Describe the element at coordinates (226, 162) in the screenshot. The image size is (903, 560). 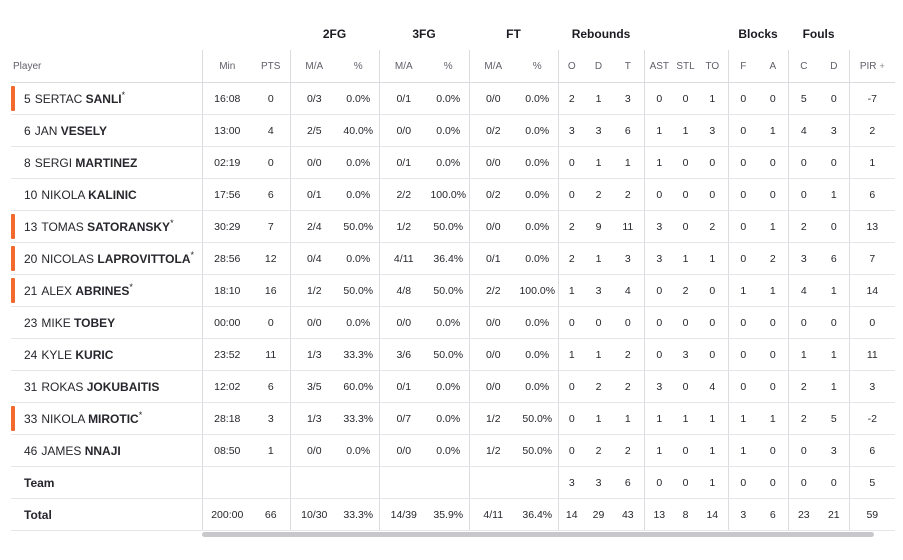
I see `stat-min: 02:19` at that location.